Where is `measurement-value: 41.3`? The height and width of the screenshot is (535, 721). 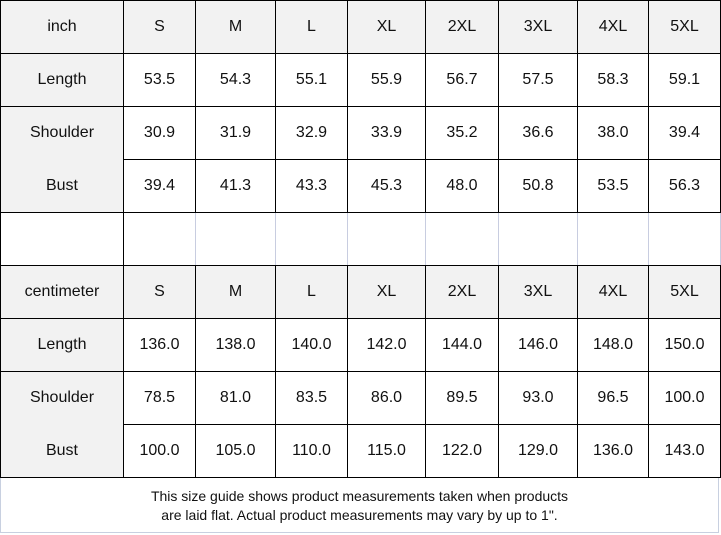 measurement-value: 41.3 is located at coordinates (235, 186).